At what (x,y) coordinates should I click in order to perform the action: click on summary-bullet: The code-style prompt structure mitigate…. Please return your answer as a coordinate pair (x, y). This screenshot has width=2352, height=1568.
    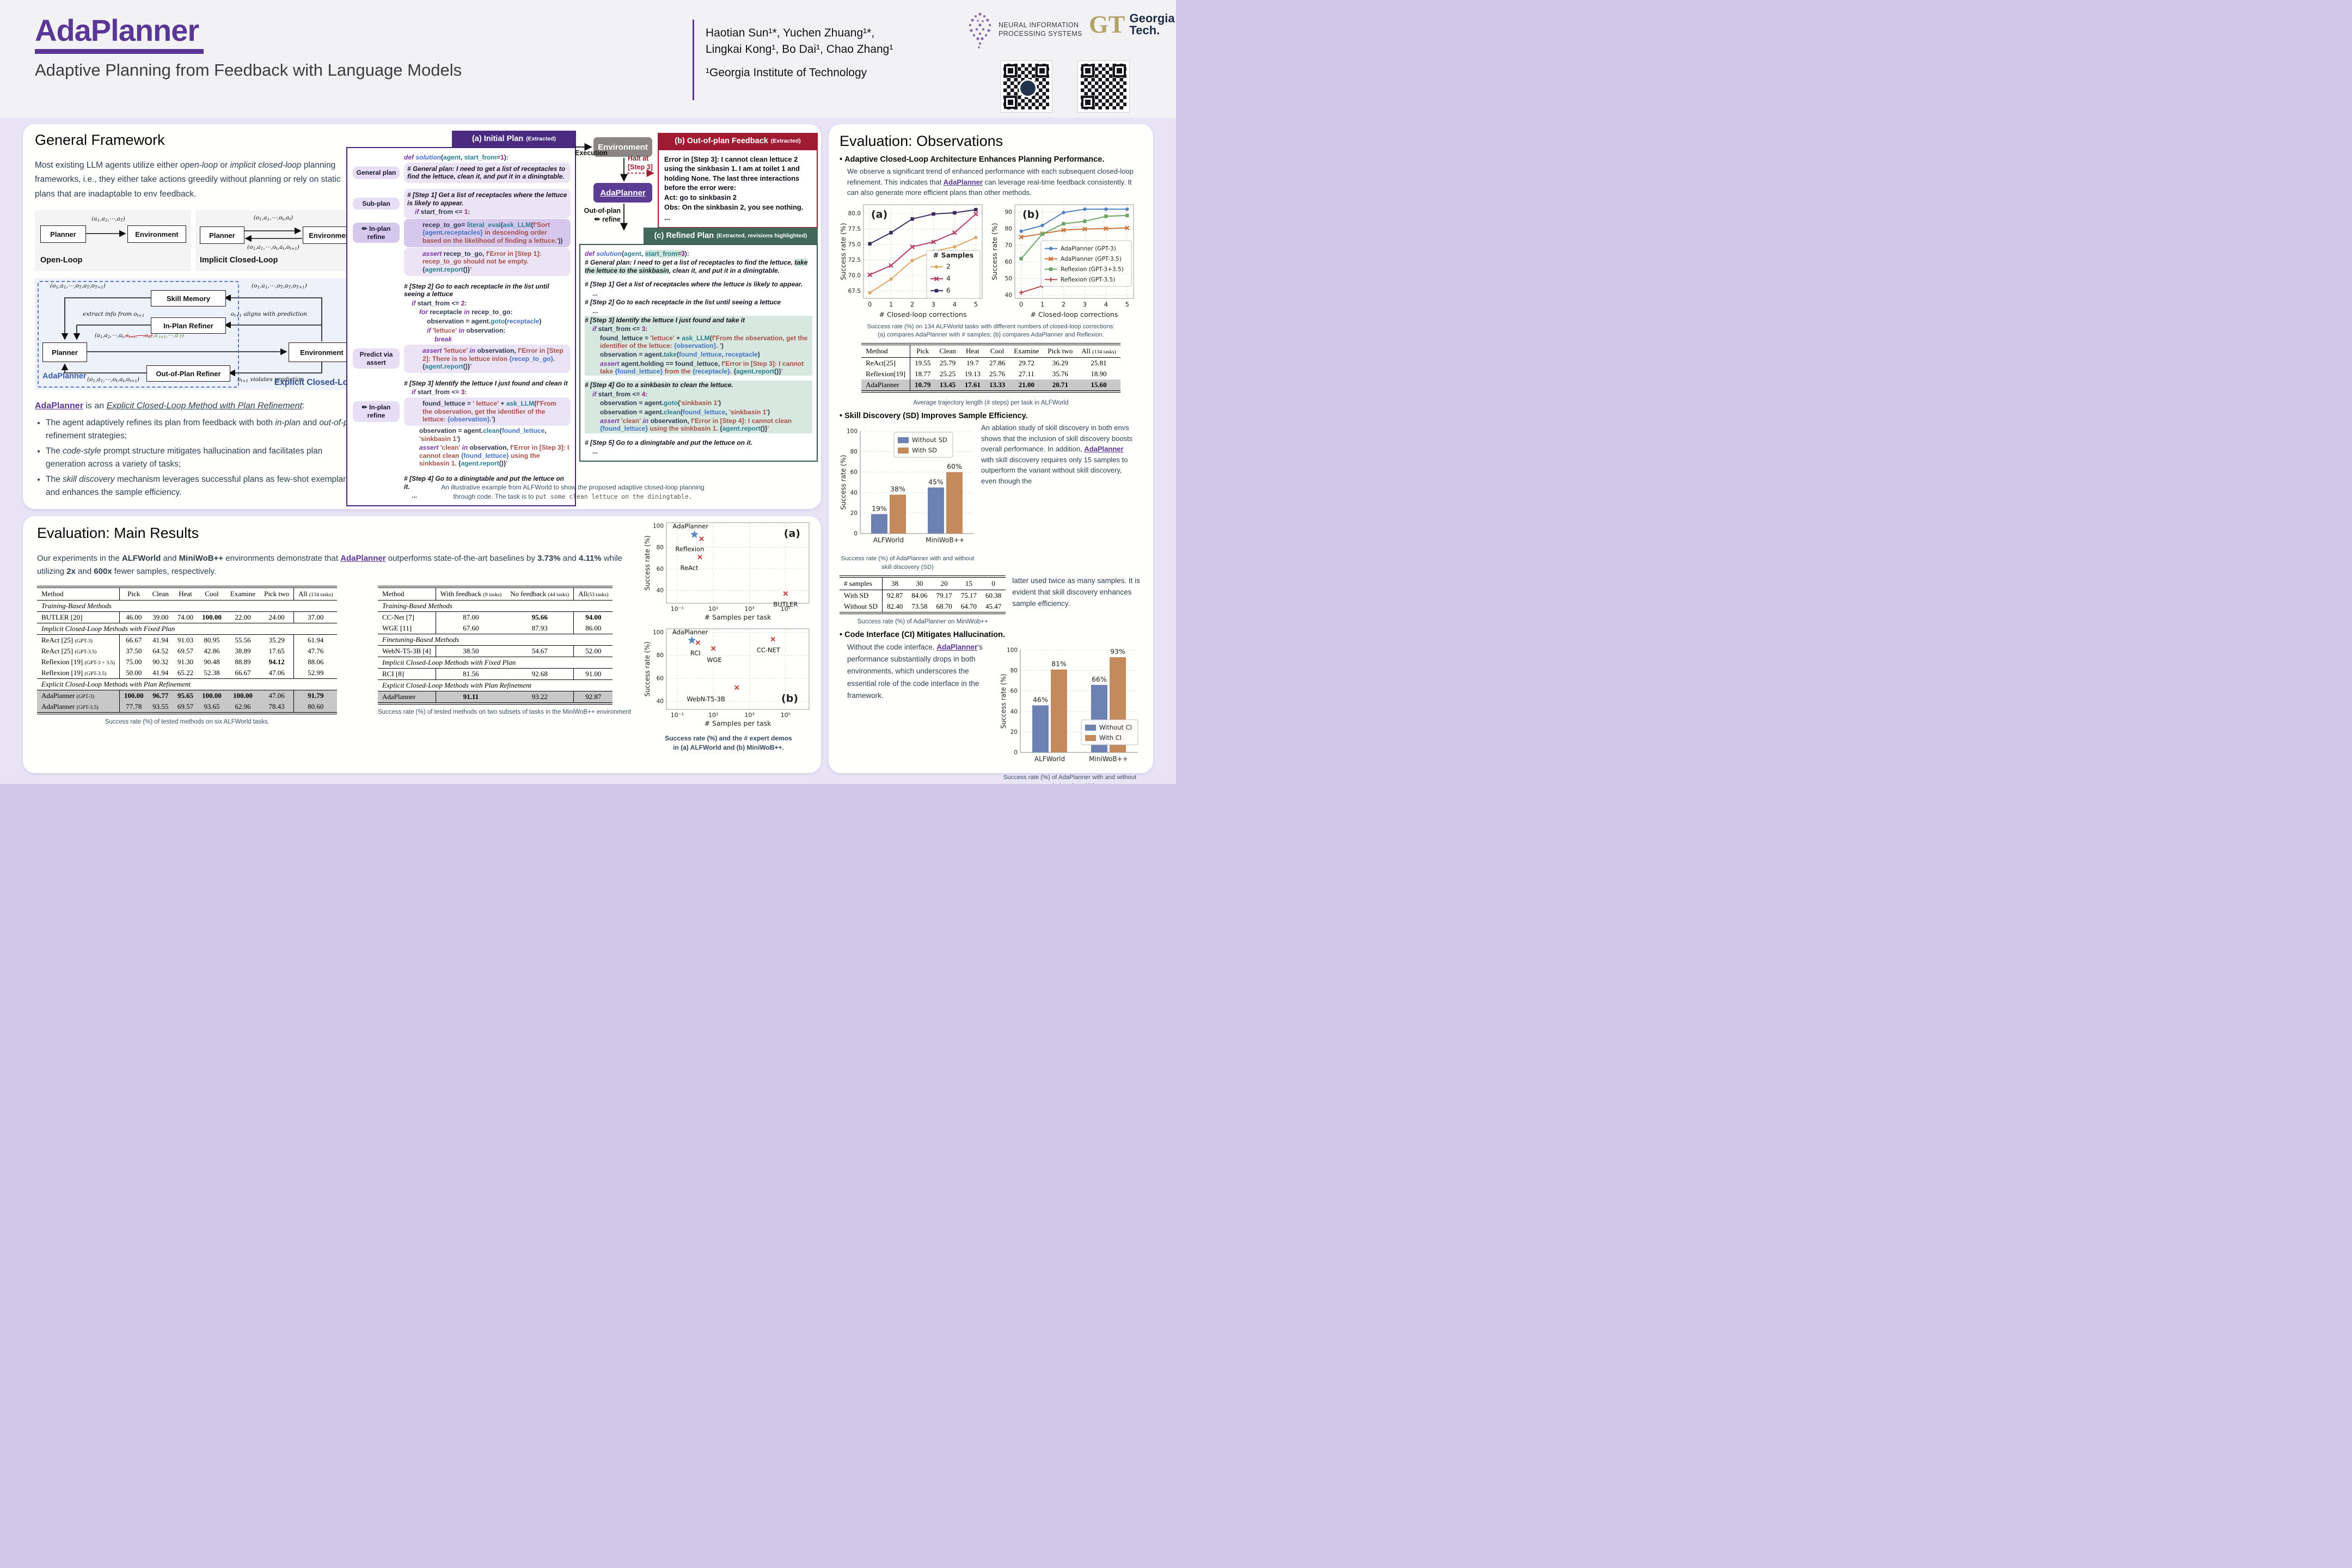
    Looking at the image, I should click on (204, 458).